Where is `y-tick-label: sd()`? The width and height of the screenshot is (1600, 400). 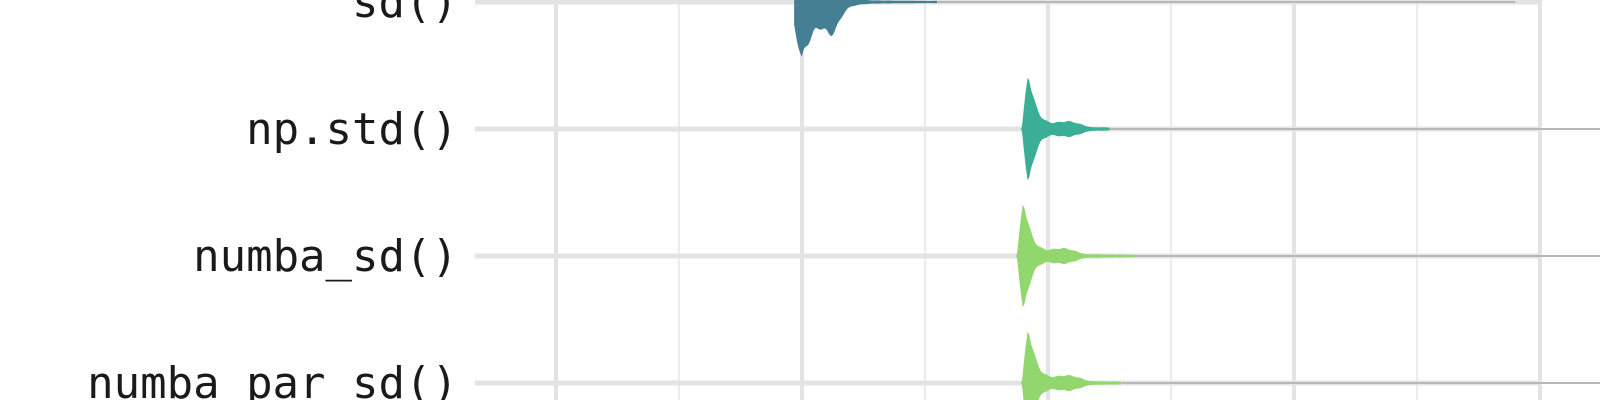
y-tick-label: sd() is located at coordinates (405, 14).